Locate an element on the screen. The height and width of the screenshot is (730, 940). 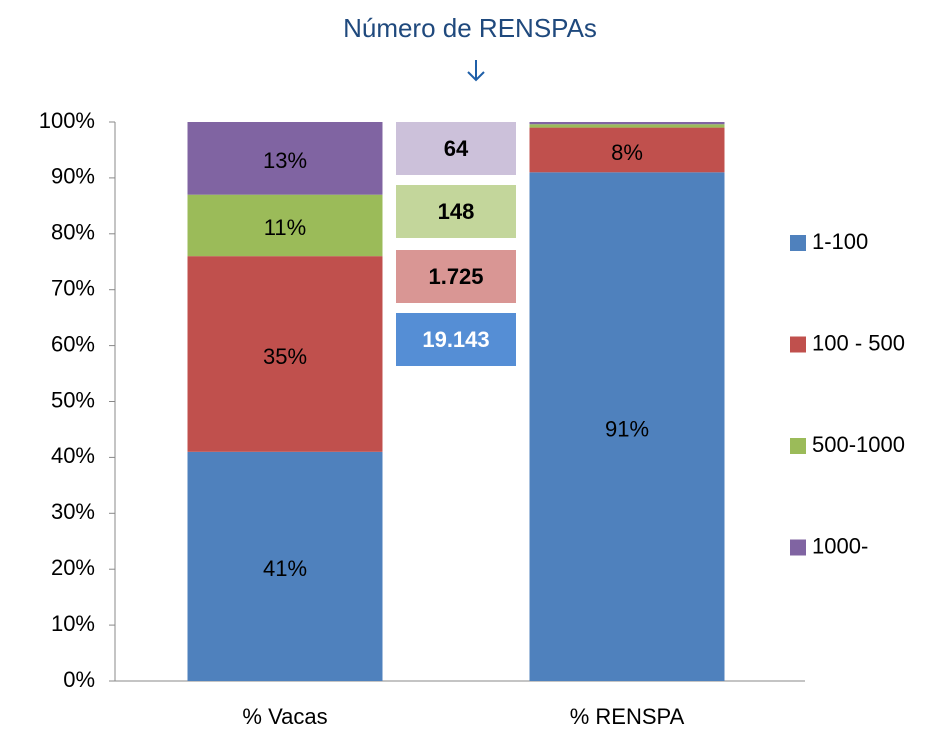
y-tick-label: 0% is located at coordinates (79, 679).